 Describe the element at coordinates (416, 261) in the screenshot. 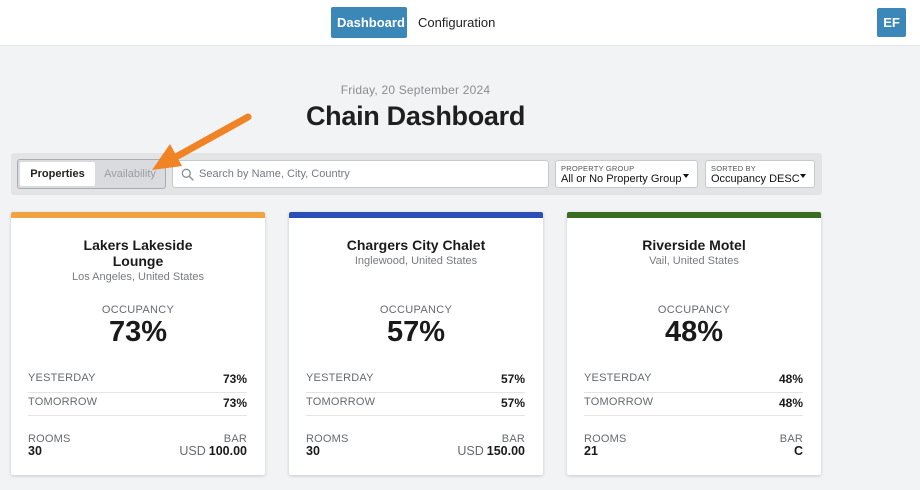

I see `property-location: Inglewood, United States` at that location.